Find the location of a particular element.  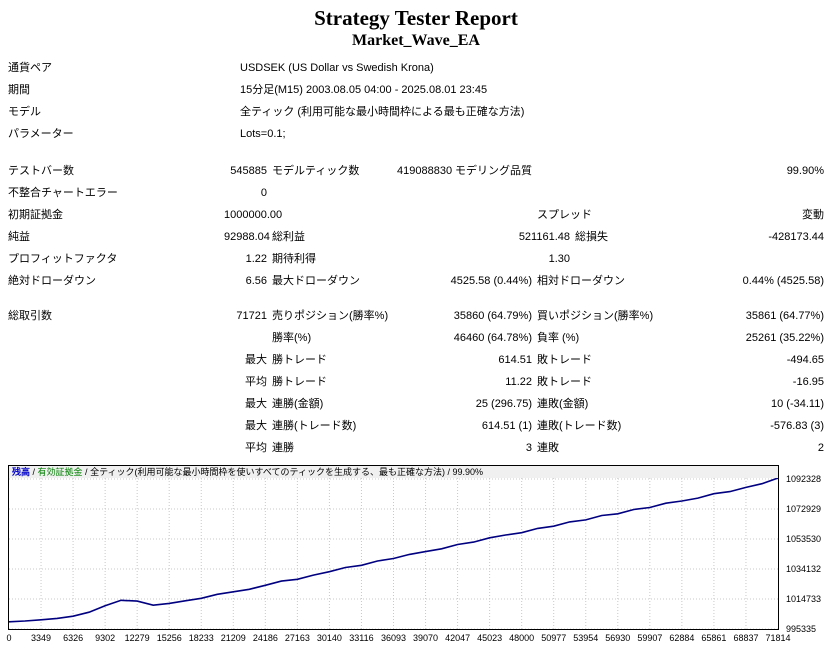

y-axis-label: 1014733 is located at coordinates (804, 599).